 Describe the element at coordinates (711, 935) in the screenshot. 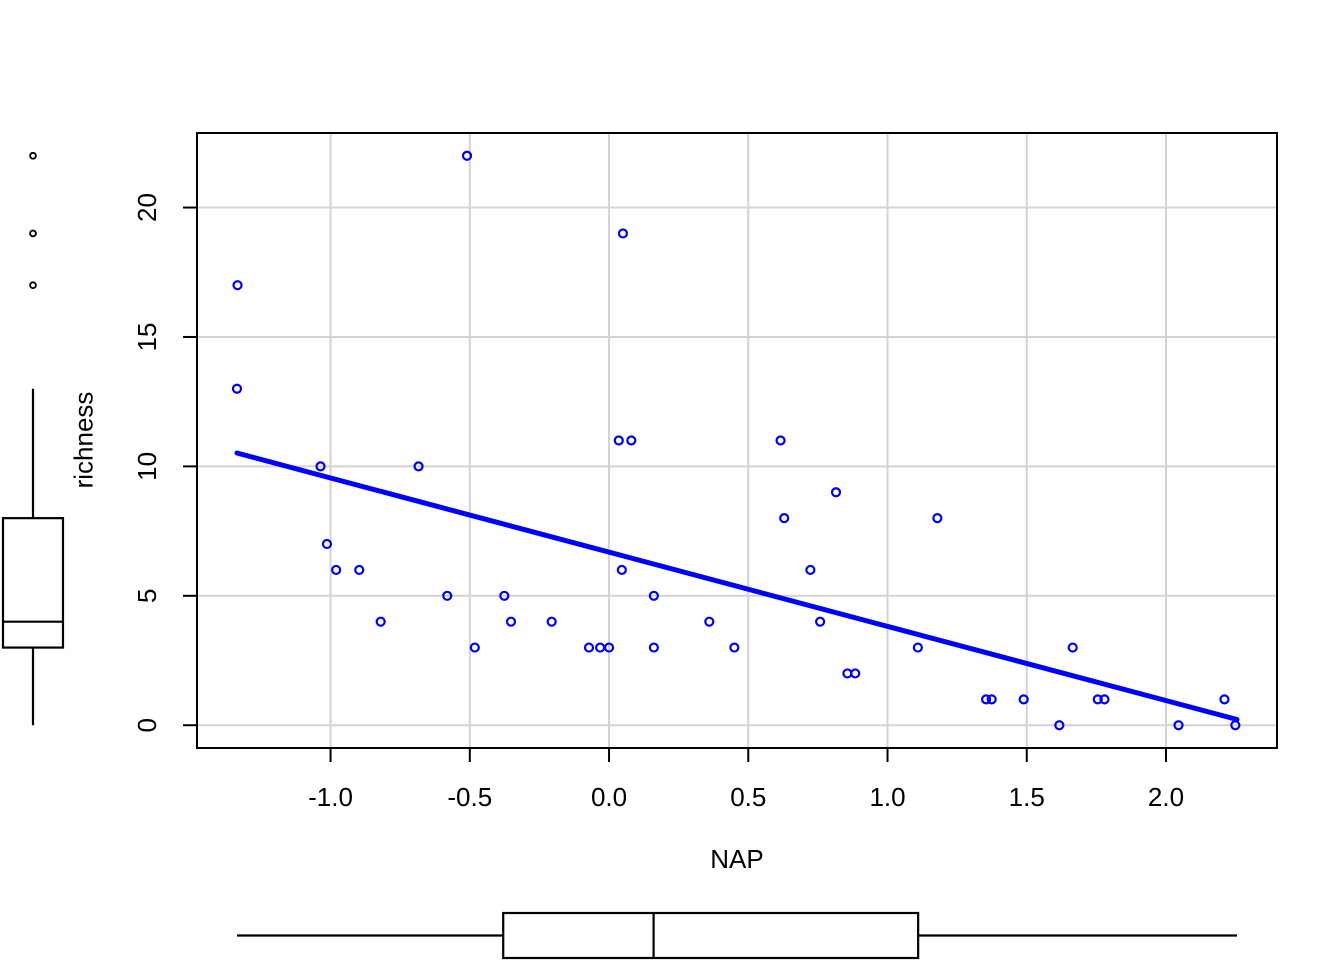

I see `boxplot-nap-box` at that location.